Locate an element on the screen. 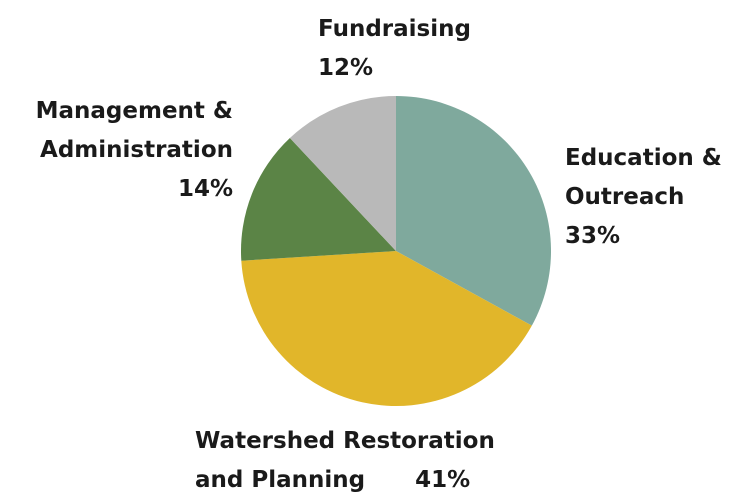 The width and height of the screenshot is (741, 492). slice-label: Management & Administration 14% is located at coordinates (116, 150).